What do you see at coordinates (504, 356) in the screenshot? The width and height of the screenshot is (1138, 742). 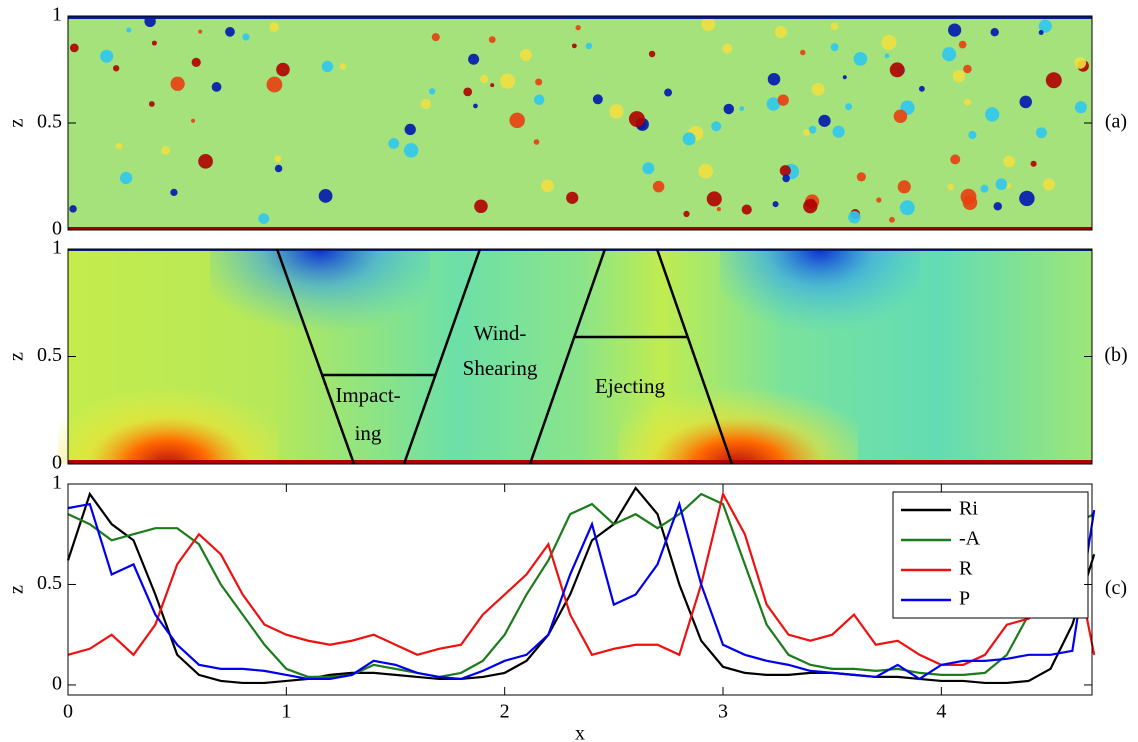 I see `region-outlines` at bounding box center [504, 356].